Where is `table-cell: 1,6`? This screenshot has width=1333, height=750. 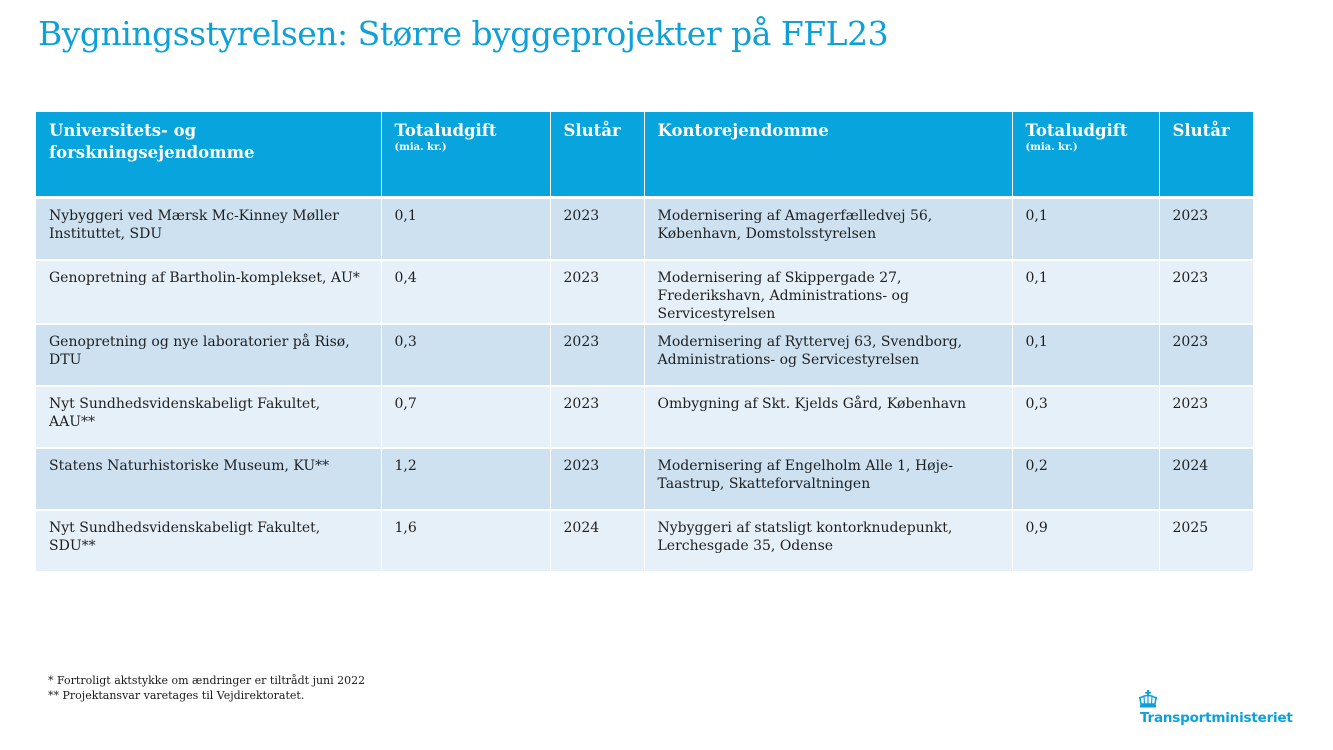 table-cell: 1,6 is located at coordinates (466, 541).